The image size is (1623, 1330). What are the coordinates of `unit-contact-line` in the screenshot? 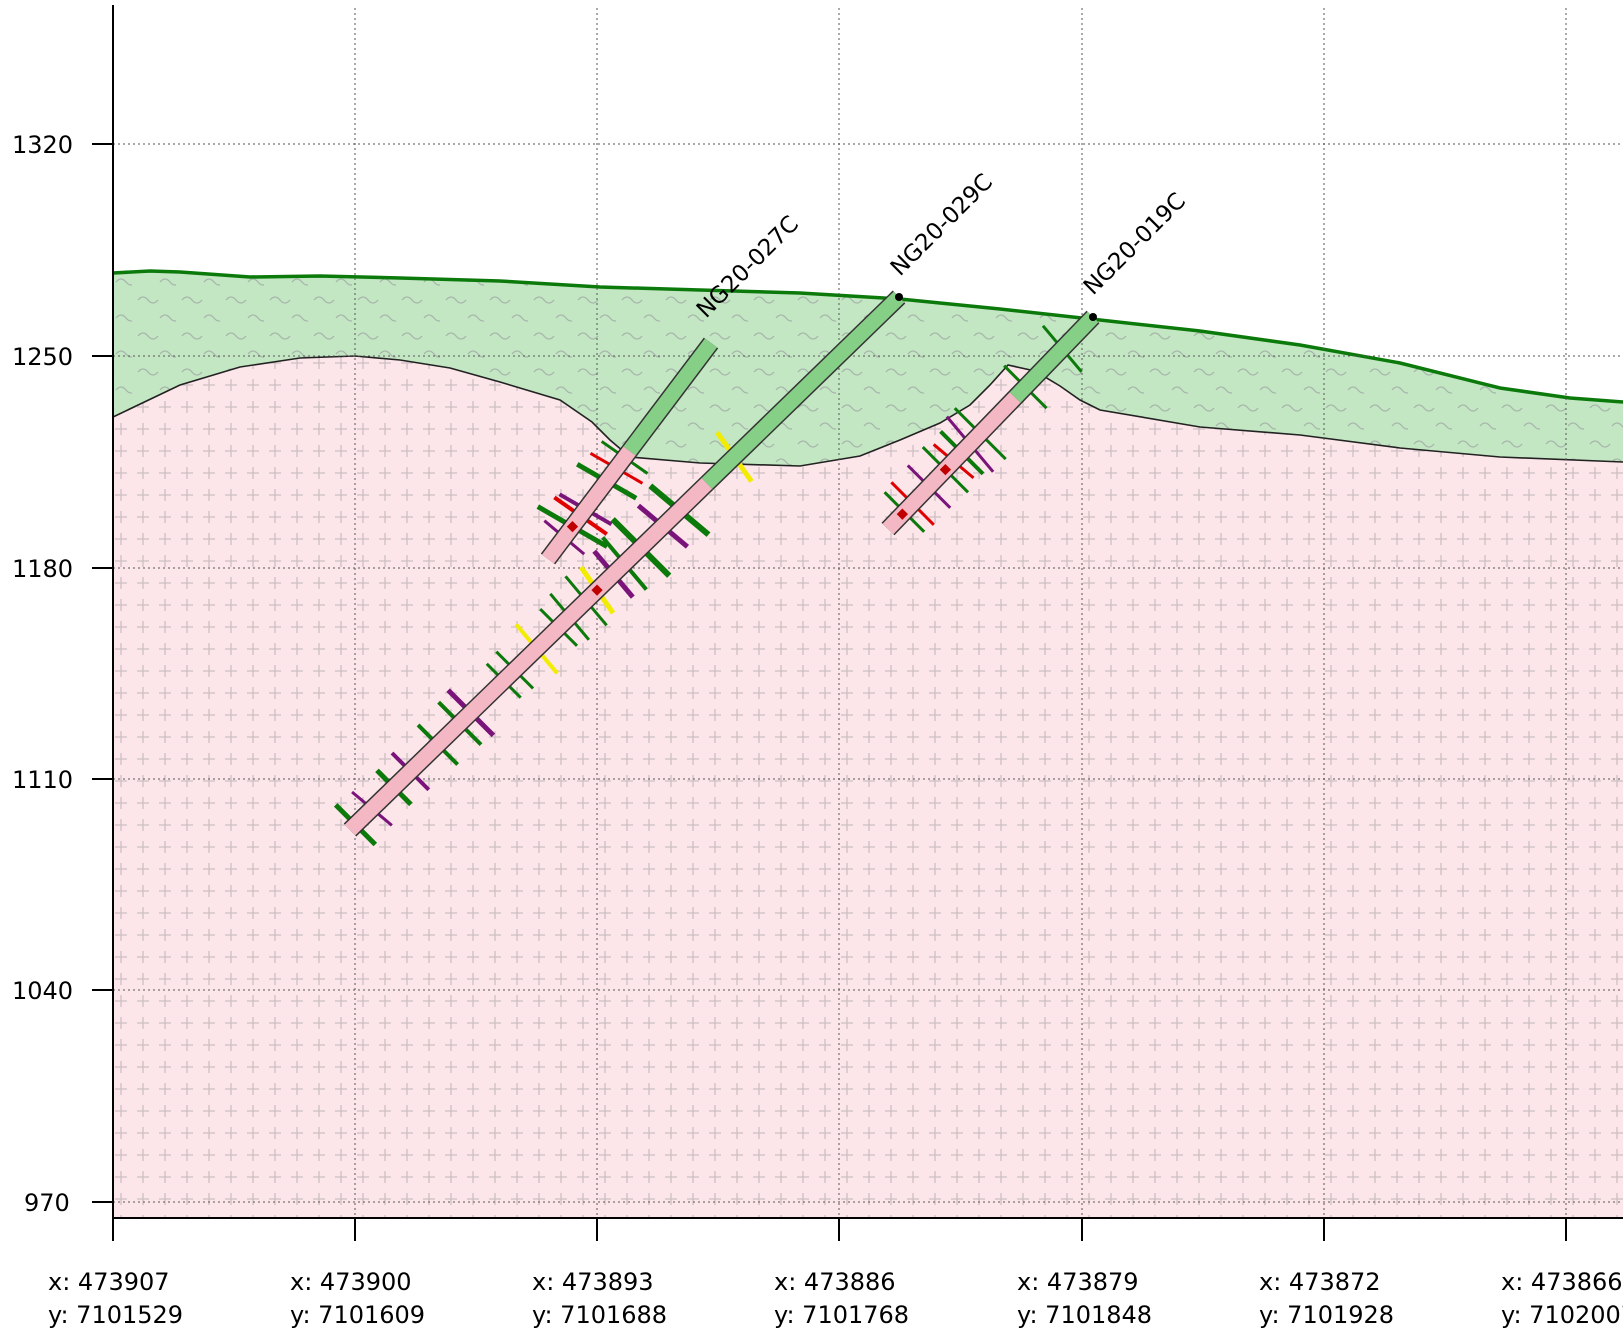 It's located at (868, 411).